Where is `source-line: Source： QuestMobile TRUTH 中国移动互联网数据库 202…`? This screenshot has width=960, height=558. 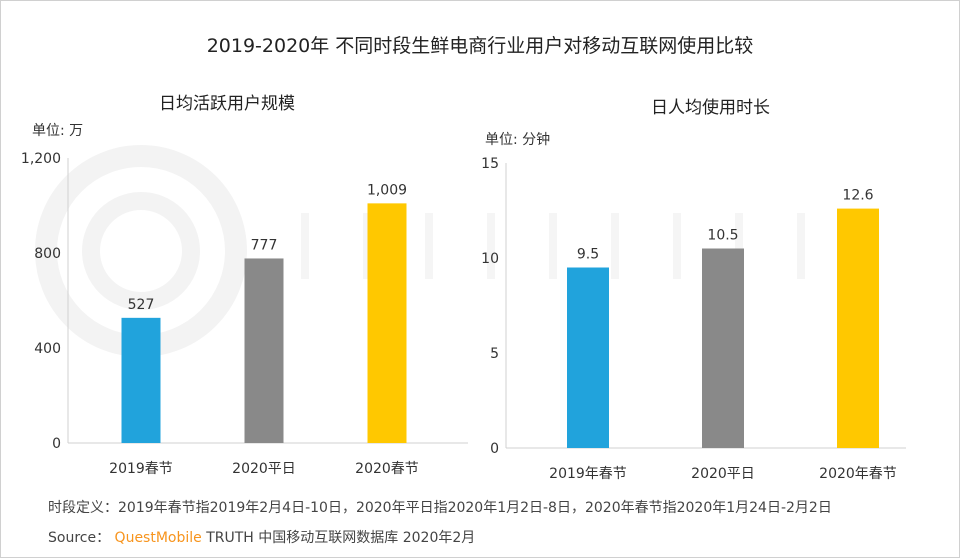
source-line: Source： QuestMobile TRUTH 中国移动互联网数据库 202… is located at coordinates (261, 537).